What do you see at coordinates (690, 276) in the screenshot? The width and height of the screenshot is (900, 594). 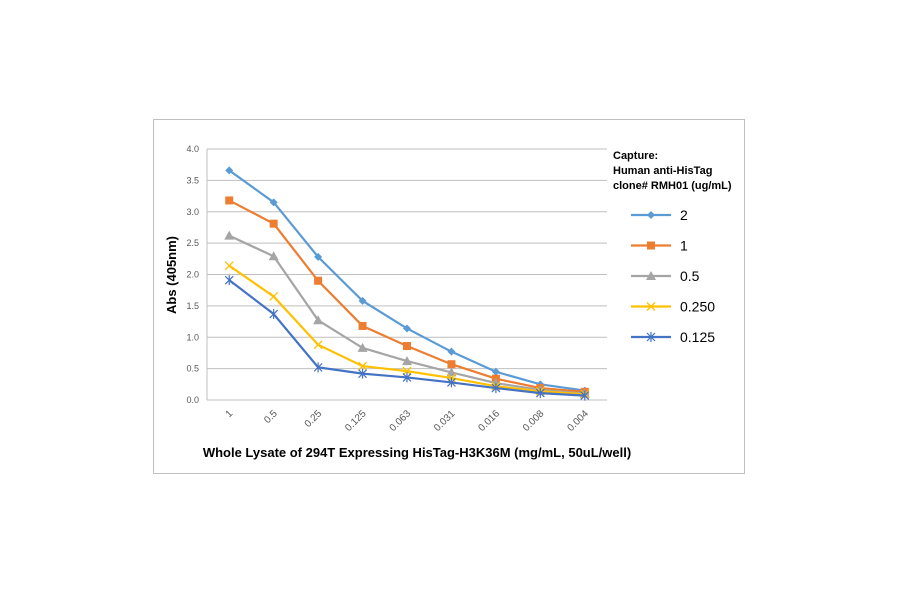 I see `legend-label: 0.5` at bounding box center [690, 276].